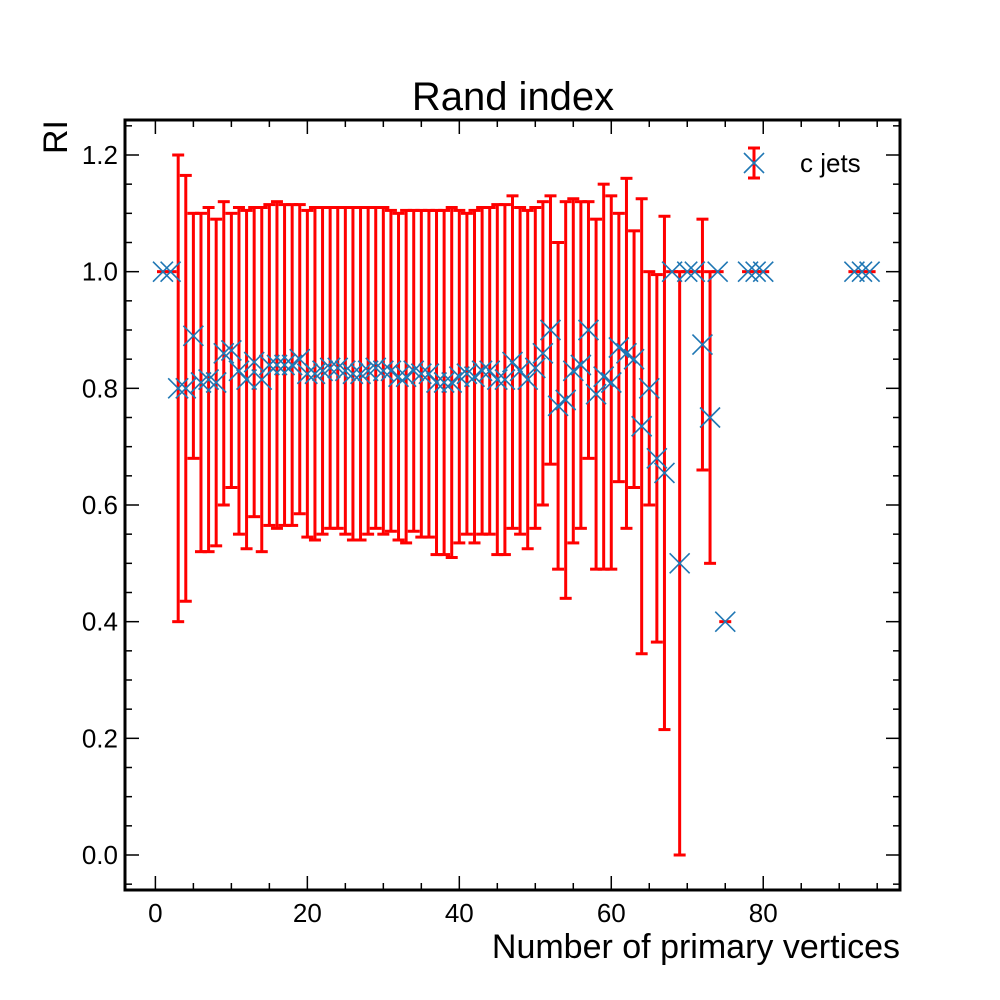  I want to click on y-tick-label: 0.0, so click(100, 855).